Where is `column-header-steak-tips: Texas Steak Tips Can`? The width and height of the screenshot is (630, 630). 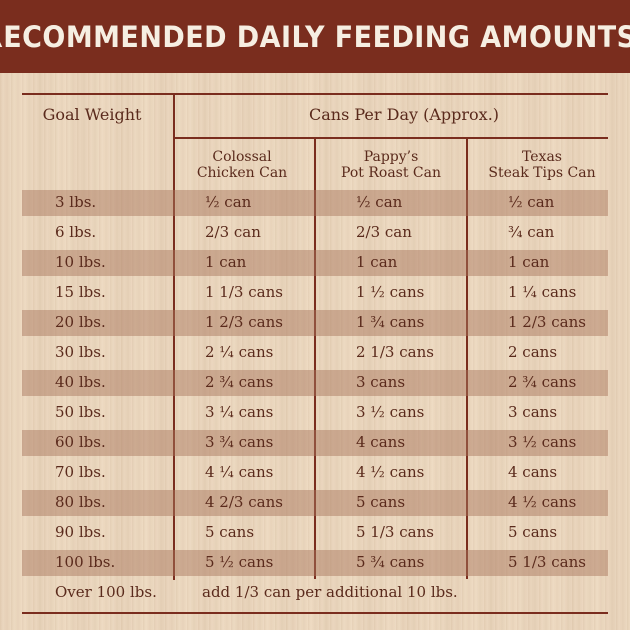
column-header-steak-tips: Texas Steak Tips Can is located at coordinates (542, 165).